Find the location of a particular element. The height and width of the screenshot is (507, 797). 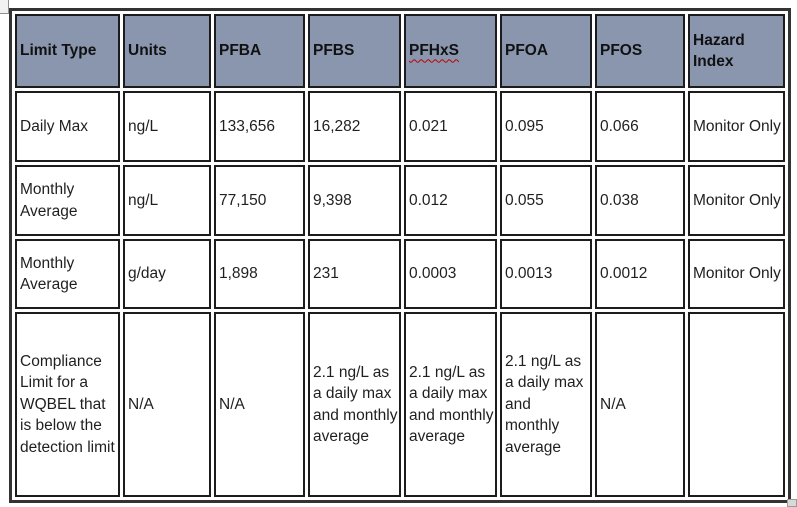

column-header-label: PFBA is located at coordinates (240, 51).